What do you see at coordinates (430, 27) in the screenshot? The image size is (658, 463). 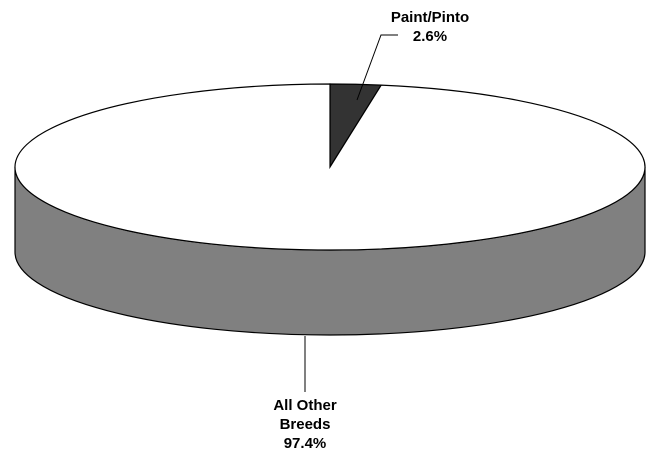 I see `label: Paint/Pinto 2.6%` at bounding box center [430, 27].